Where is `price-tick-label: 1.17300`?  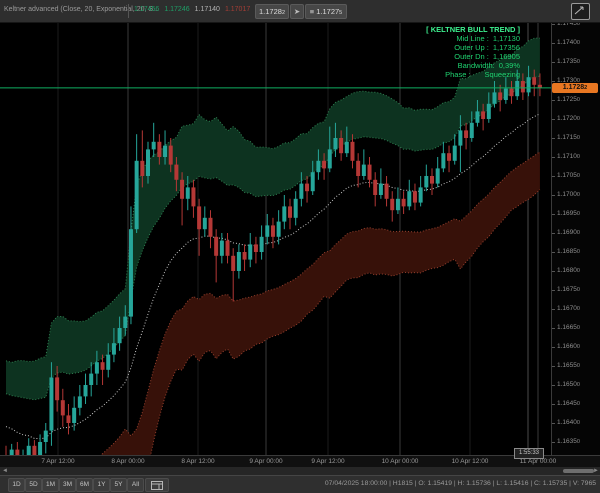
price-tick-label: 1.17300 is located at coordinates (566, 80).